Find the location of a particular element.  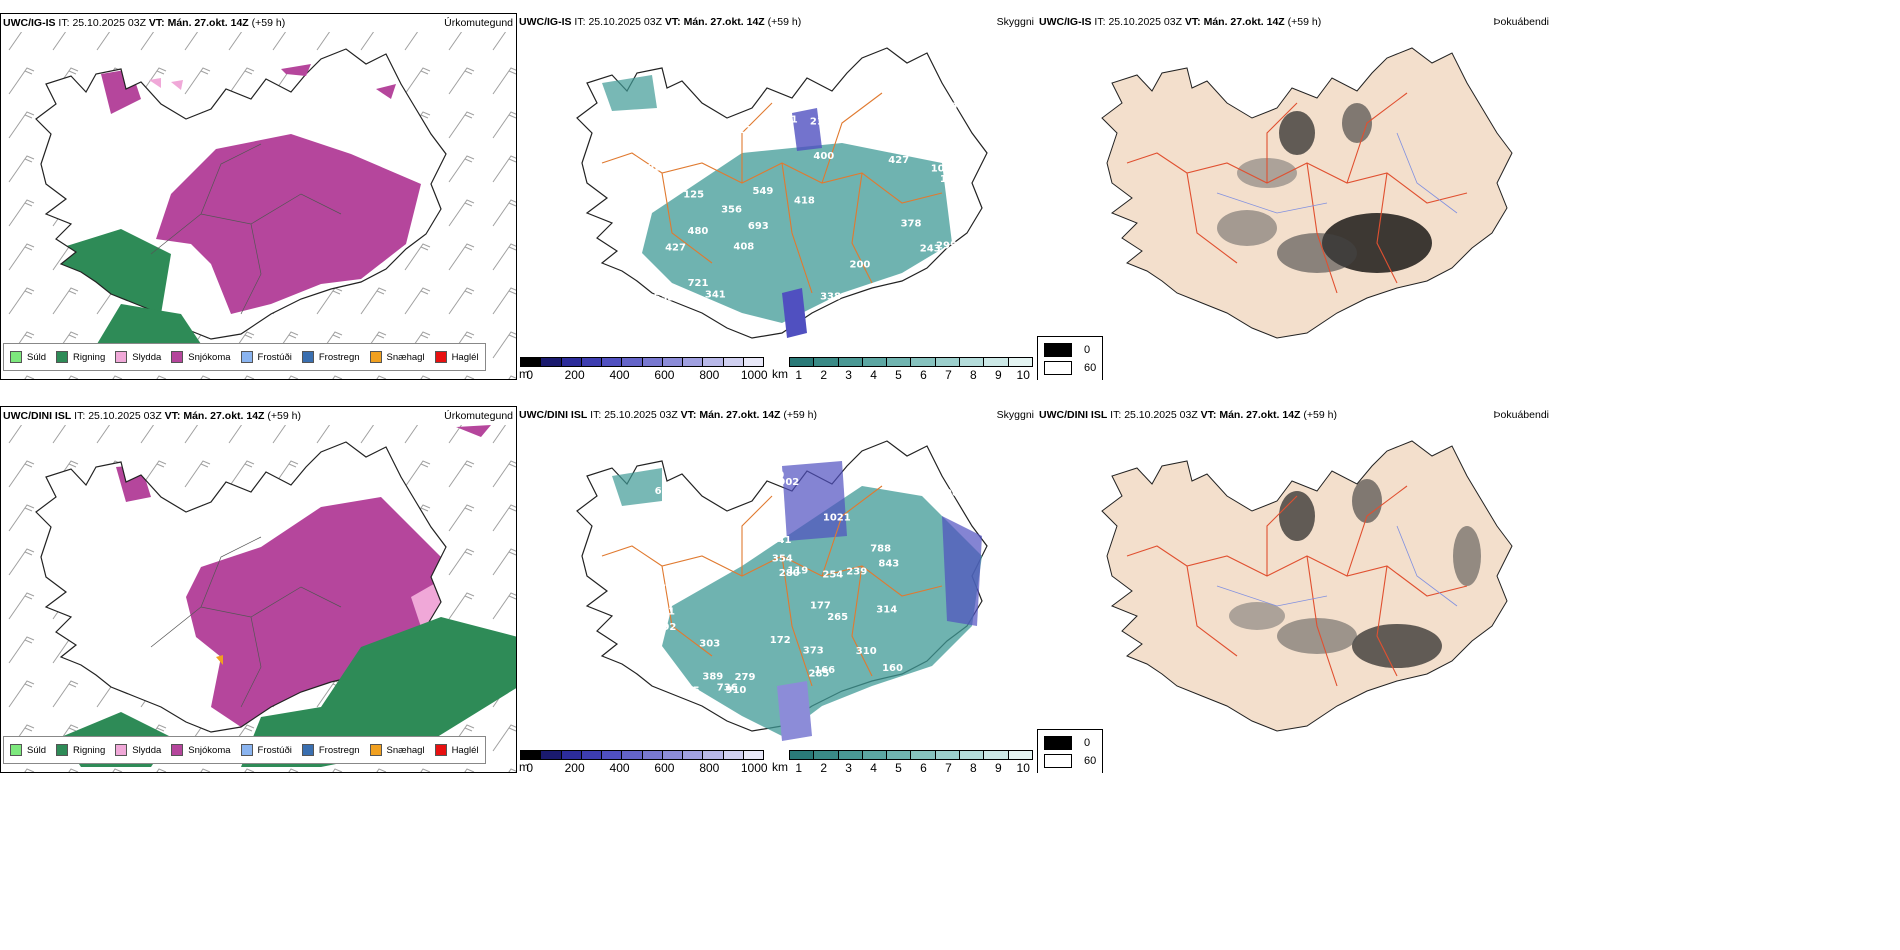

visibility-value: 120 is located at coordinates (906, 483).